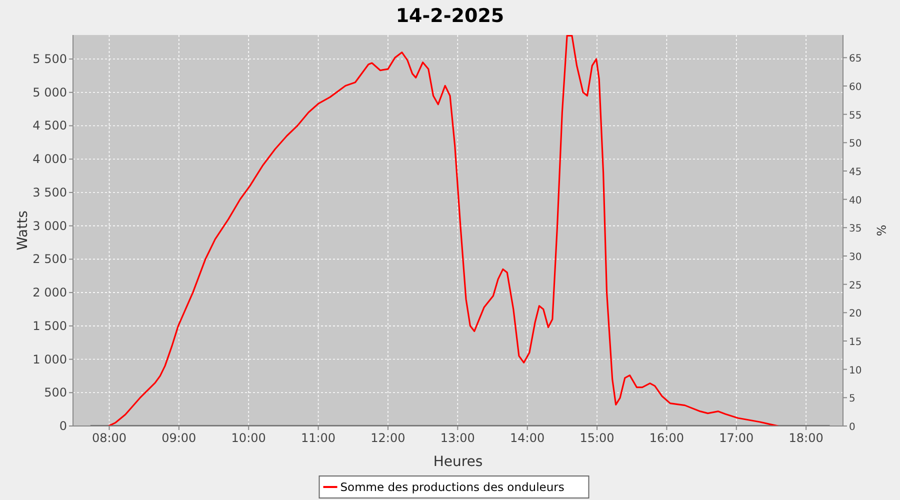 Image resolution: width=900 pixels, height=500 pixels. What do you see at coordinates (855, 314) in the screenshot?
I see `y2-tick-label: 20` at bounding box center [855, 314].